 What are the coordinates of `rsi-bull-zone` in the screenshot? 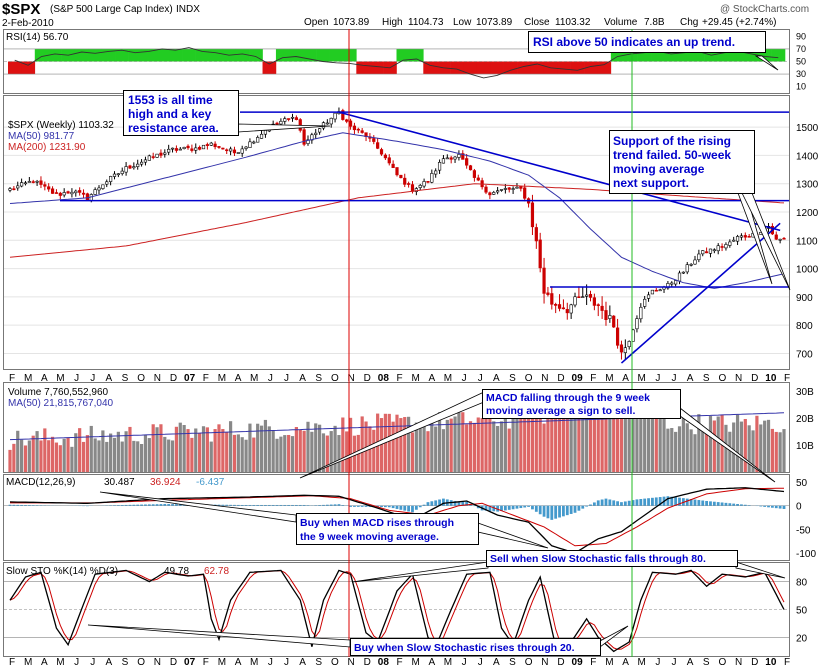 It's located at (337, 55).